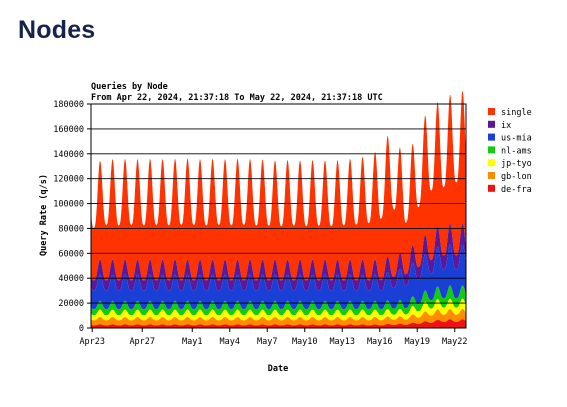  What do you see at coordinates (267, 342) in the screenshot?
I see `x-tick-label: May7` at bounding box center [267, 342].